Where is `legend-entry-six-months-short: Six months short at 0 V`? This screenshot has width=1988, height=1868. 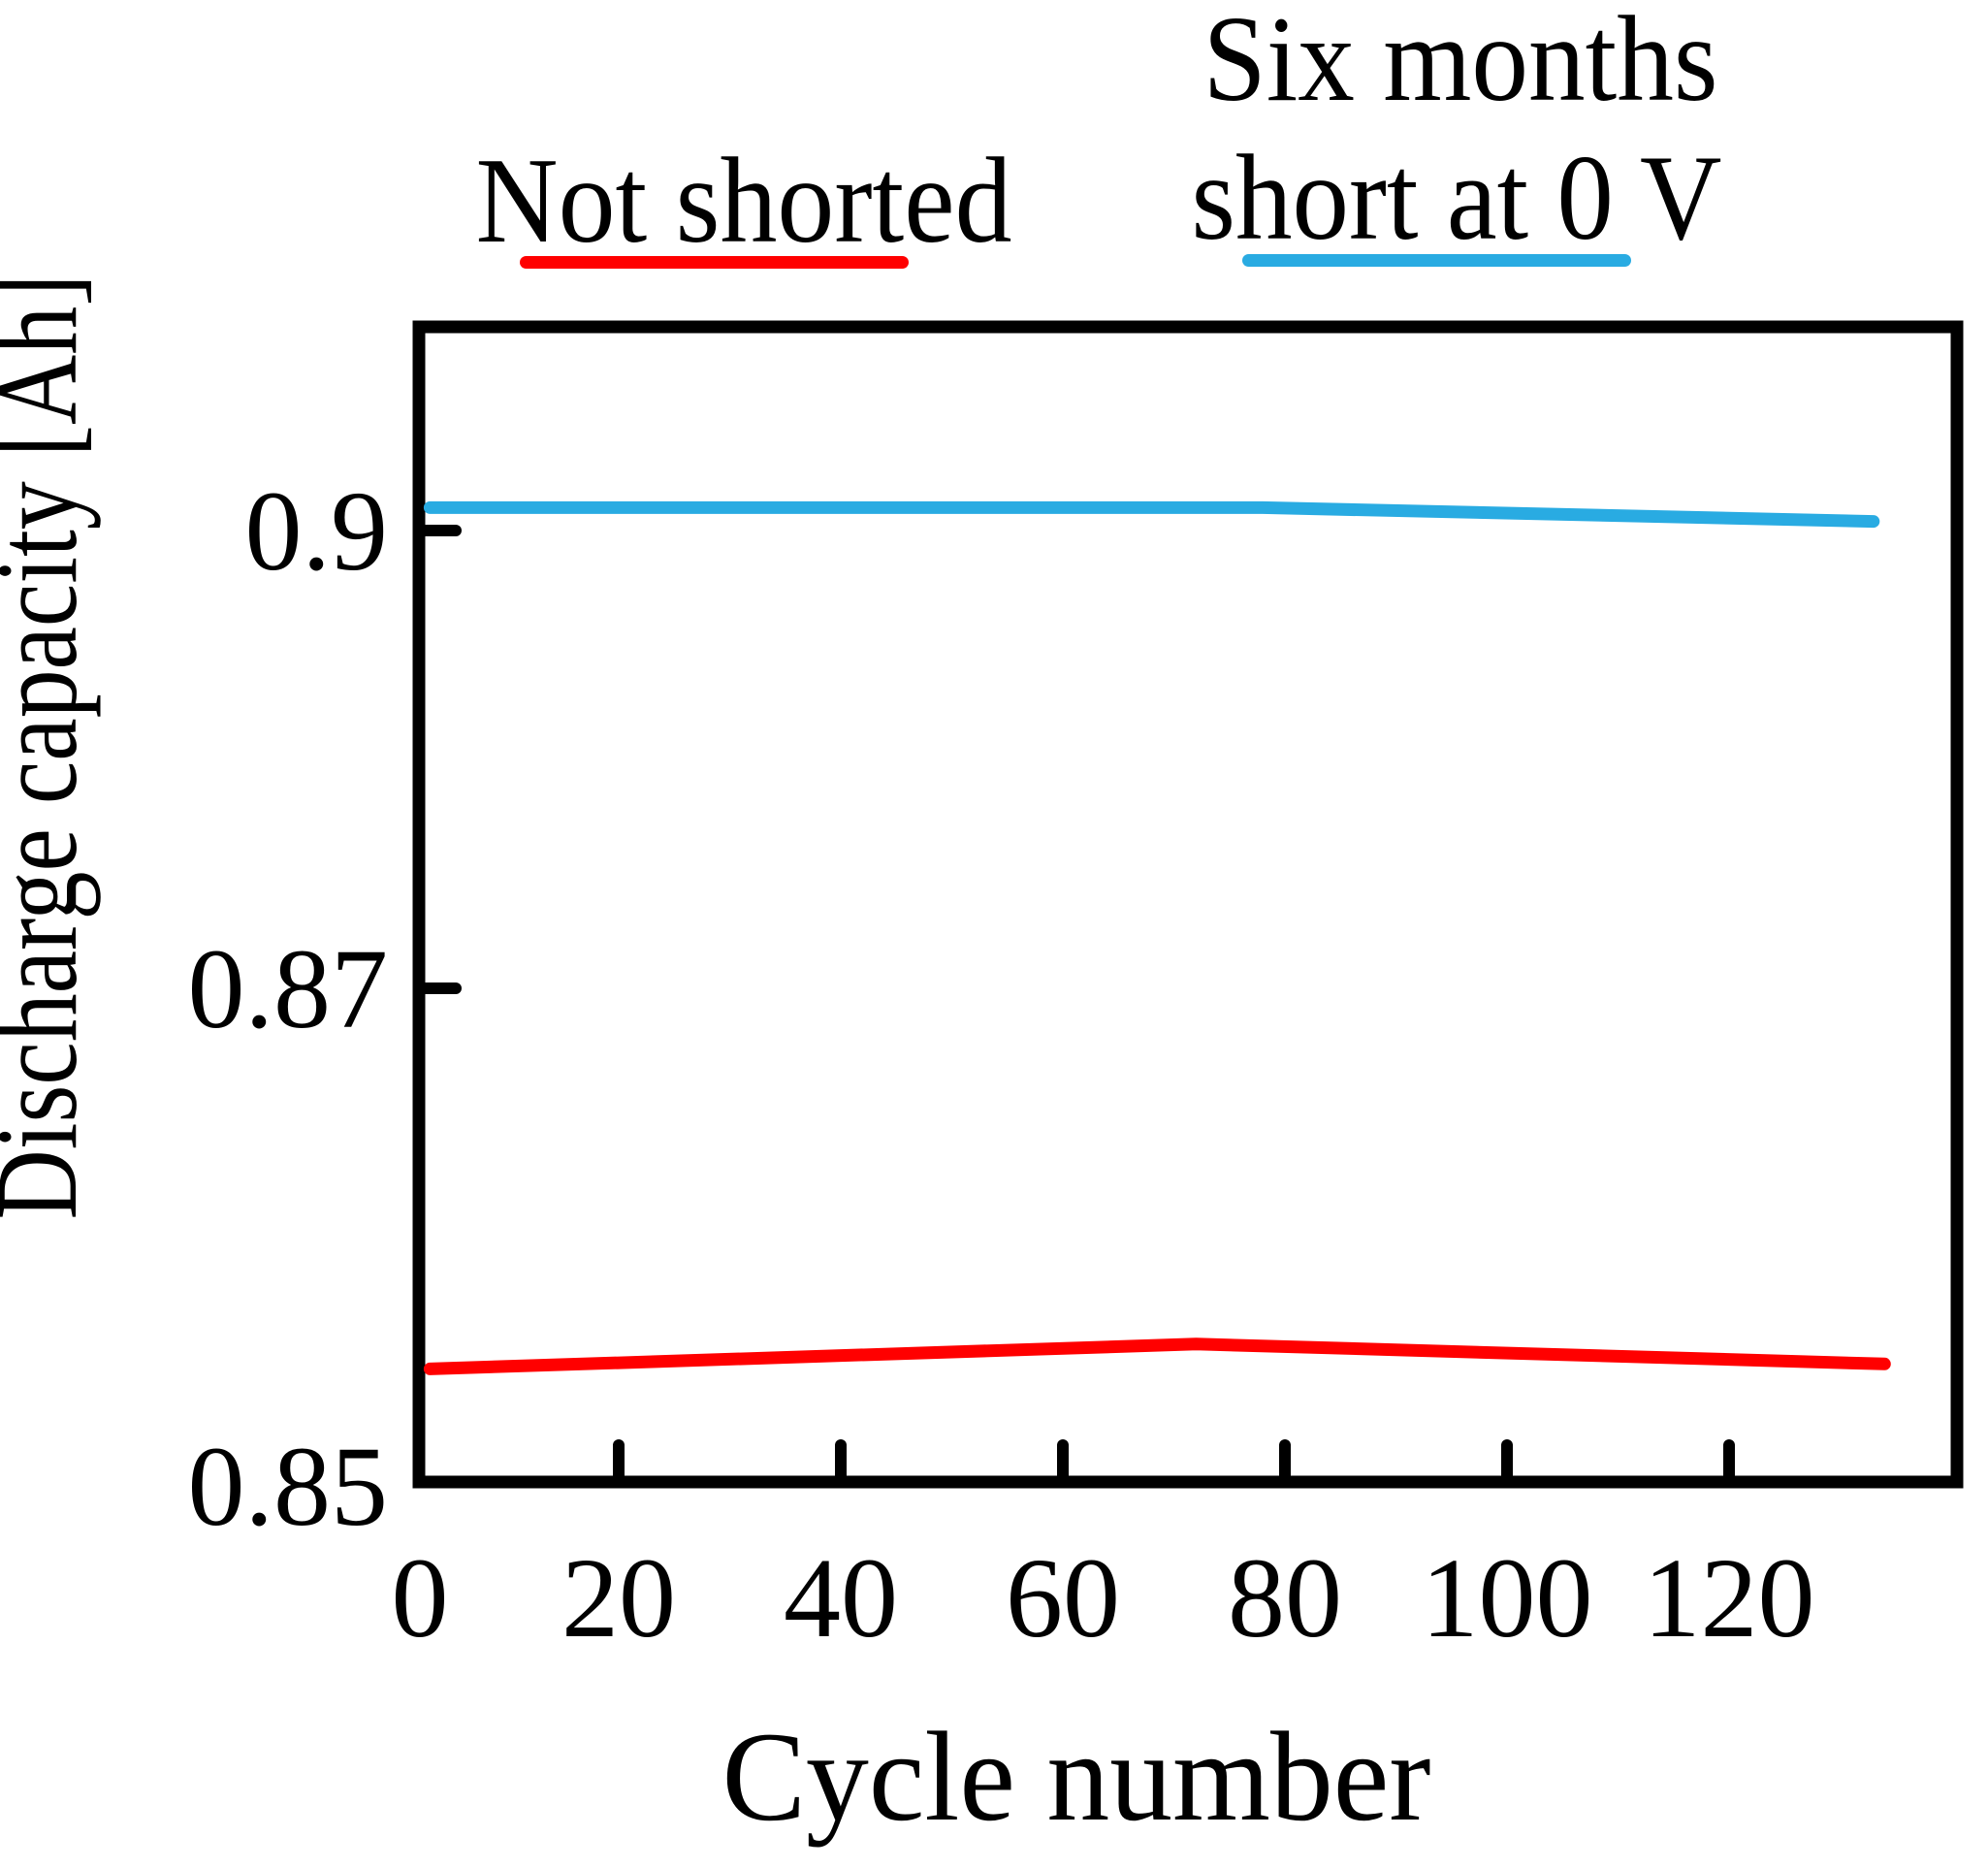
legend-entry-six-months-short: Six months short at 0 V is located at coordinates (1457, 133).